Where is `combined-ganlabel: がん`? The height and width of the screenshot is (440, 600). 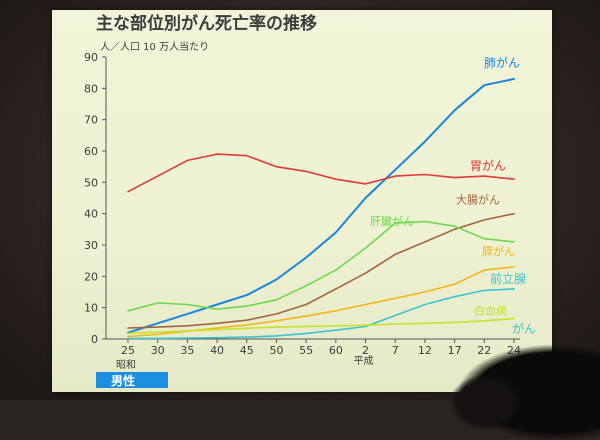 combined-ganlabel: がん is located at coordinates (524, 328).